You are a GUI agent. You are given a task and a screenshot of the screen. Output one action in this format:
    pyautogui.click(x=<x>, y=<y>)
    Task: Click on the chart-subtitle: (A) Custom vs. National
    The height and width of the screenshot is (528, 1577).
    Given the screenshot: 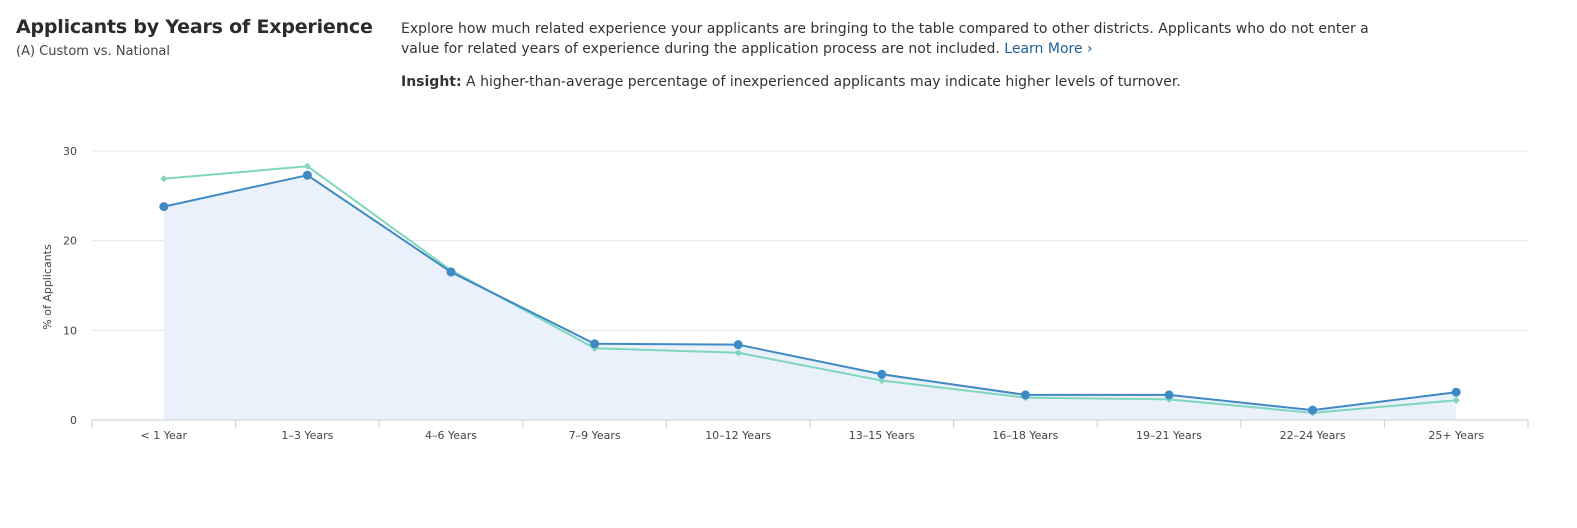 What is the action you would take?
    pyautogui.click(x=93, y=51)
    